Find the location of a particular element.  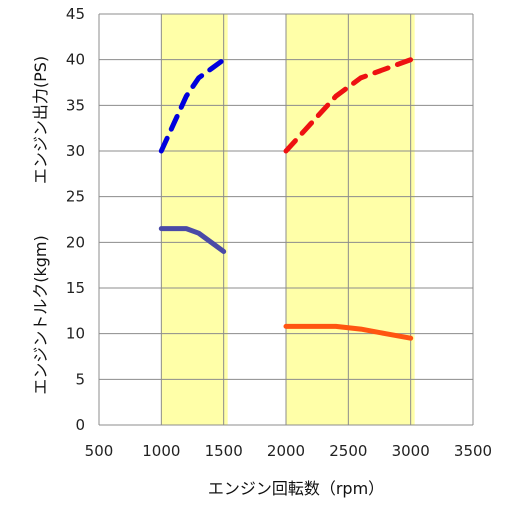

x-tick-label: 3500 is located at coordinates (473, 451).